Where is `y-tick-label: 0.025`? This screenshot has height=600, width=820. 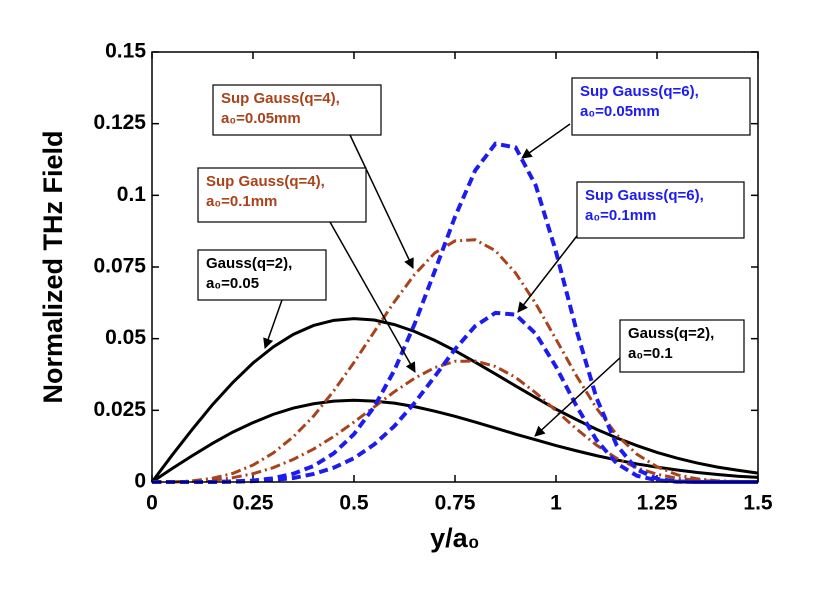
y-tick-label: 0.025 is located at coordinates (119, 409).